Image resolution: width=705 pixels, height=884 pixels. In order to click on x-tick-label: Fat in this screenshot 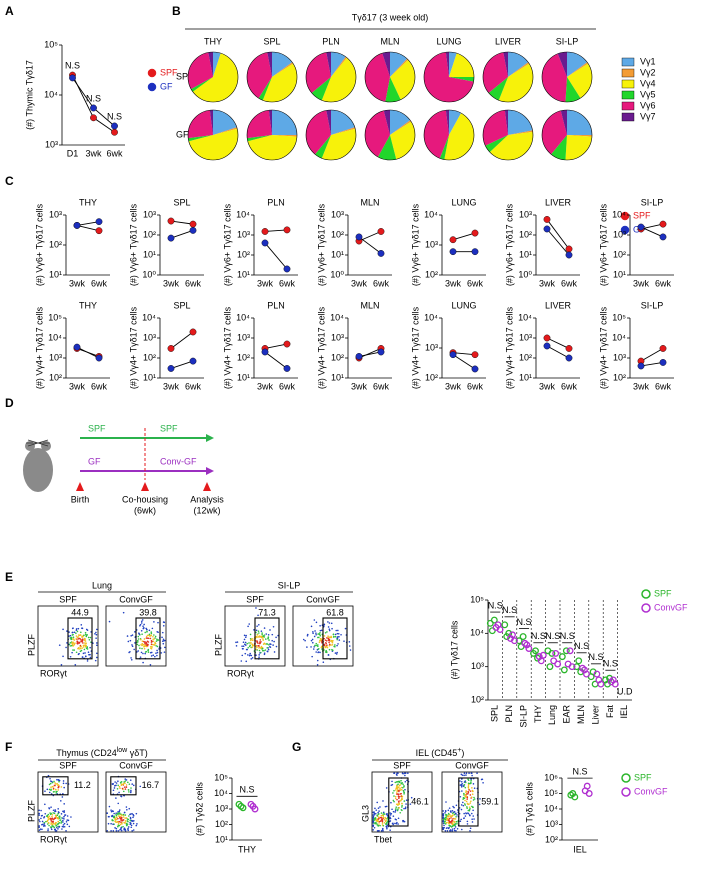, I will do `click(610, 712)`.